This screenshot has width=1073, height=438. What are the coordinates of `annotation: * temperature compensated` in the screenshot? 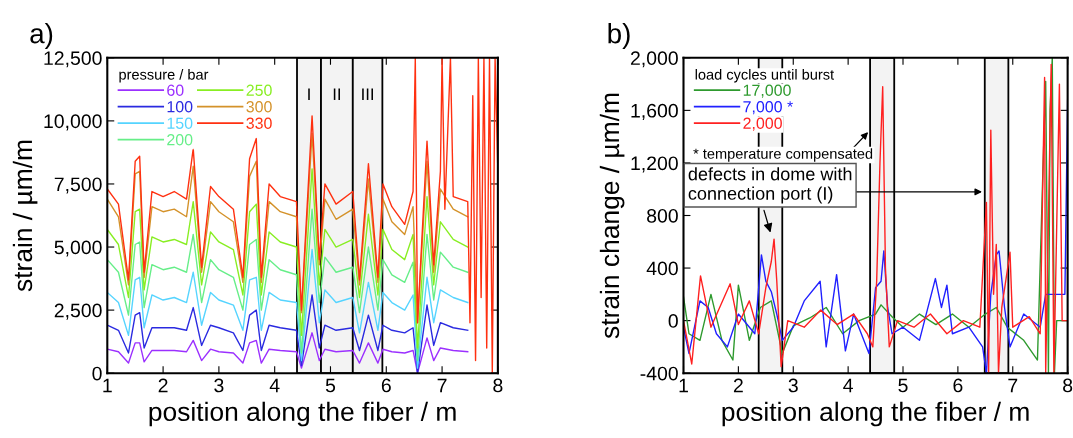 It's located at (783, 155).